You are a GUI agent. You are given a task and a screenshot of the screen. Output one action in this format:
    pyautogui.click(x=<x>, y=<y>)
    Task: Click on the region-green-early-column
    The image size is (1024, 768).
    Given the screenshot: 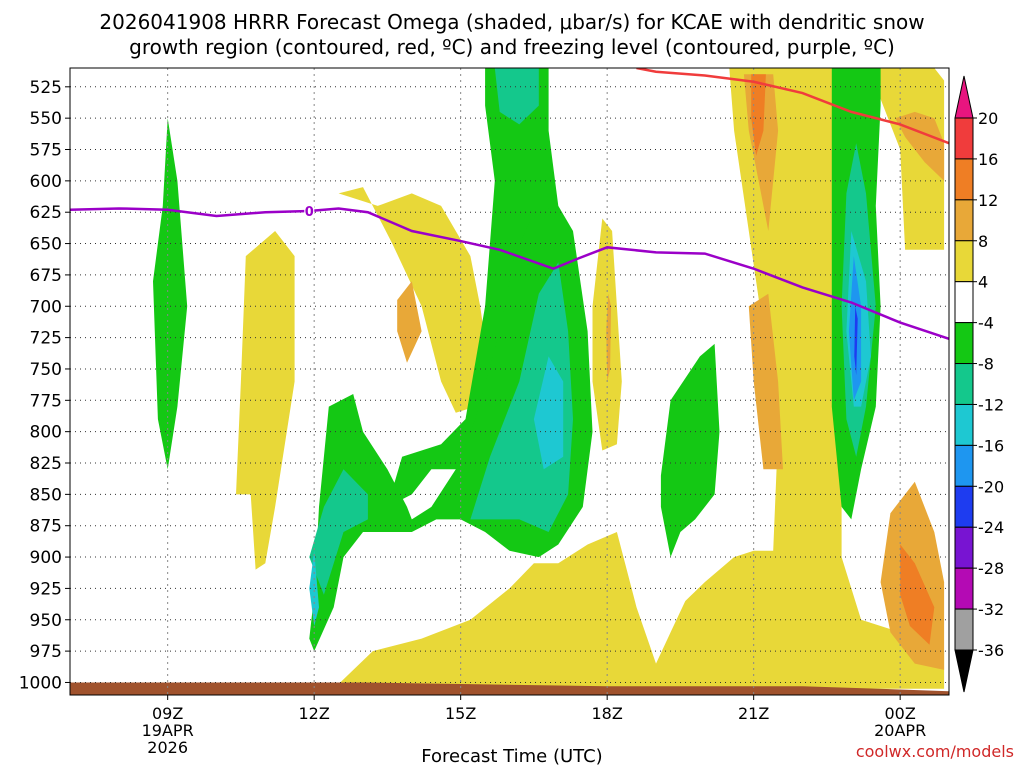 What is the action you would take?
    pyautogui.click(x=170, y=294)
    